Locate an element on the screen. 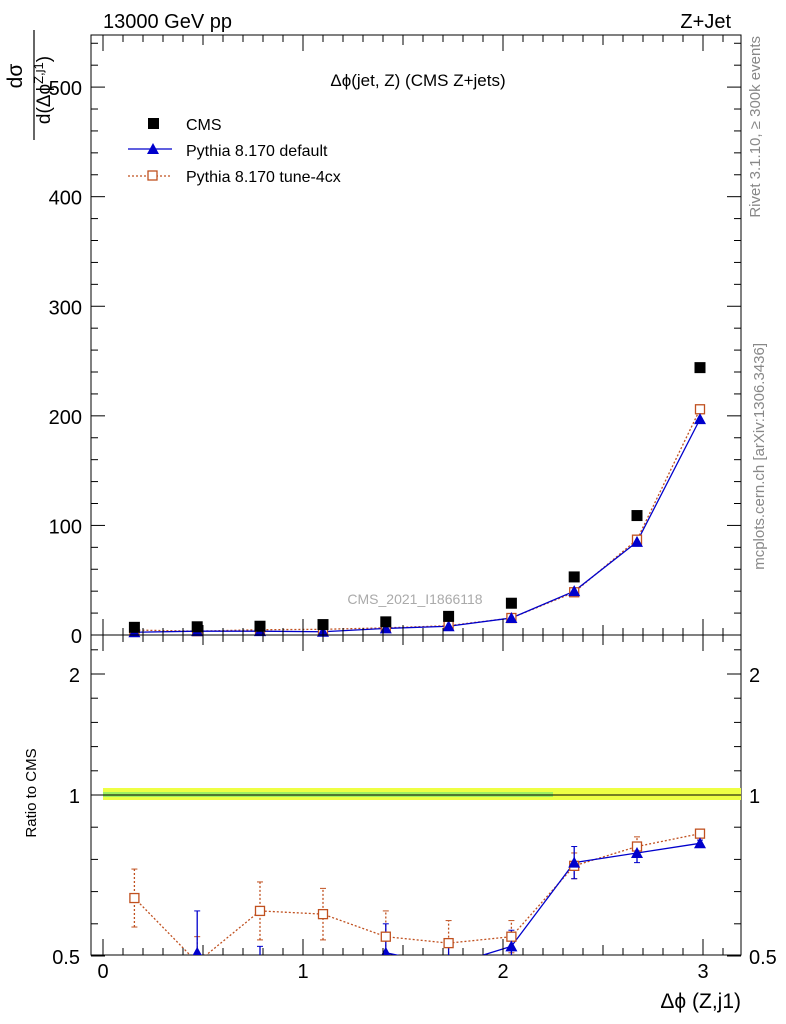 The height and width of the screenshot is (1024, 786). legend-default-marker is located at coordinates (153, 148).